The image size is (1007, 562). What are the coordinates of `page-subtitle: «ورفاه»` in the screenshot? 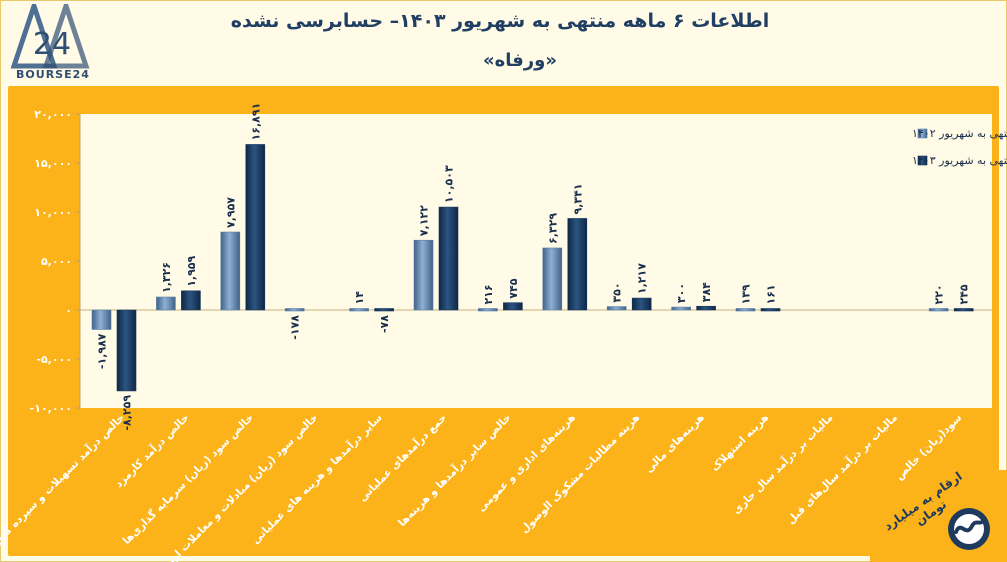 It's located at (520, 60).